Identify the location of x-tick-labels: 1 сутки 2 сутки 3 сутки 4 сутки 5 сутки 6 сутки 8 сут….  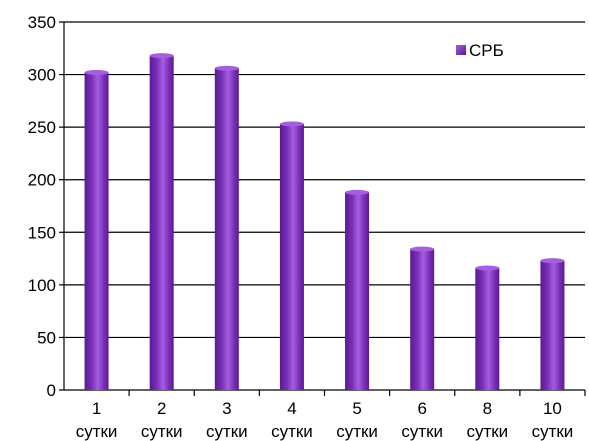
(325, 420).